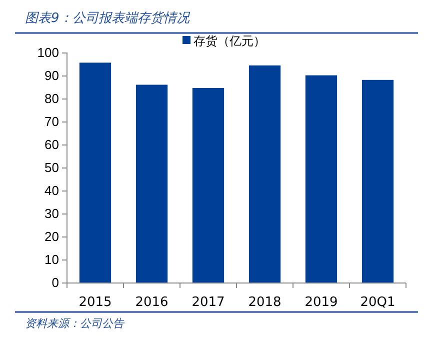  I want to click on y-tick-label: 0, so click(55, 282).